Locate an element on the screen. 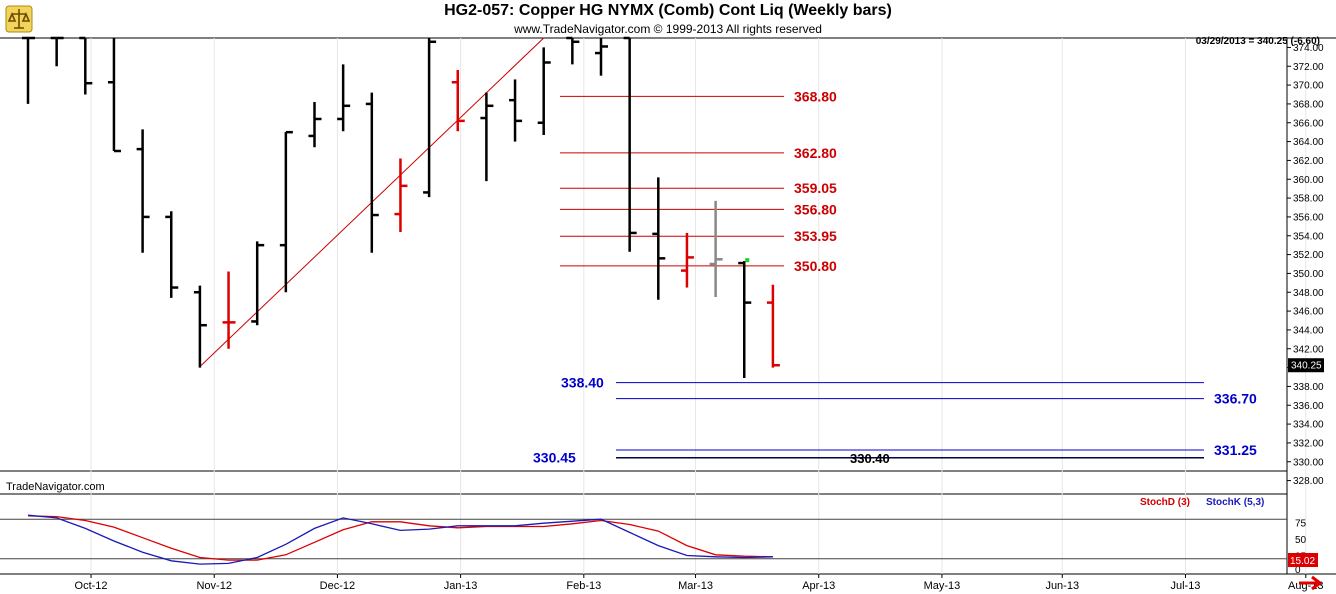 The image size is (1336, 594). price-tick-label: 332.00 is located at coordinates (1308, 443).